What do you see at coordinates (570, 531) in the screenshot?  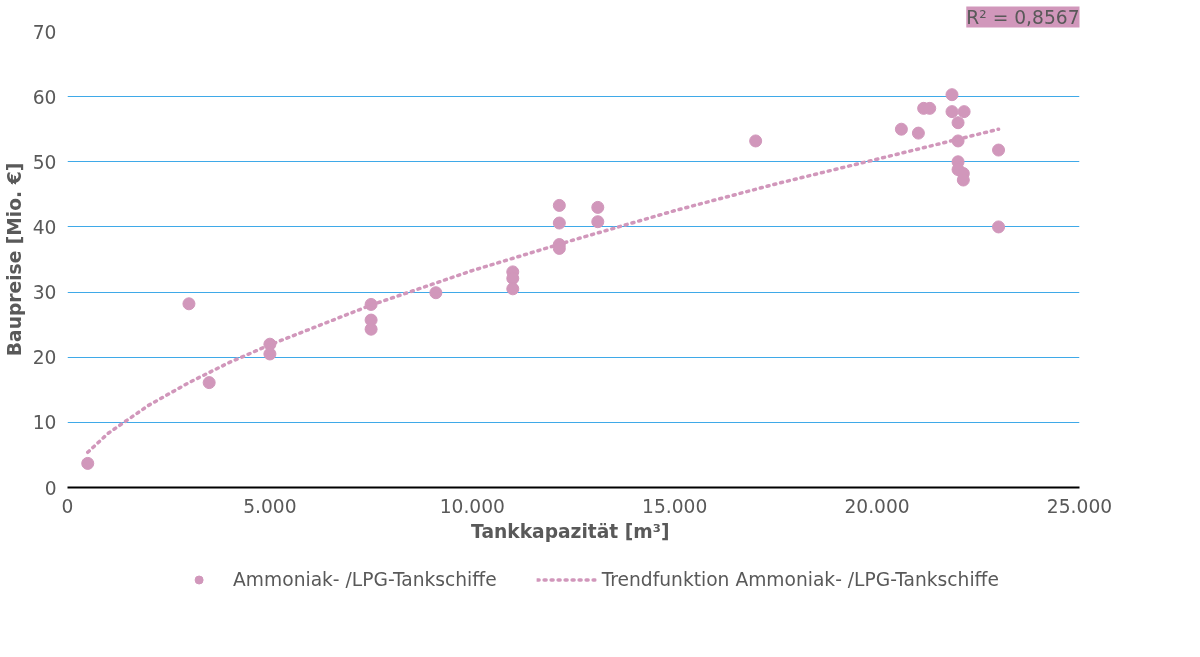 I see `x-axis-title: Tankkapazität [m³]` at bounding box center [570, 531].